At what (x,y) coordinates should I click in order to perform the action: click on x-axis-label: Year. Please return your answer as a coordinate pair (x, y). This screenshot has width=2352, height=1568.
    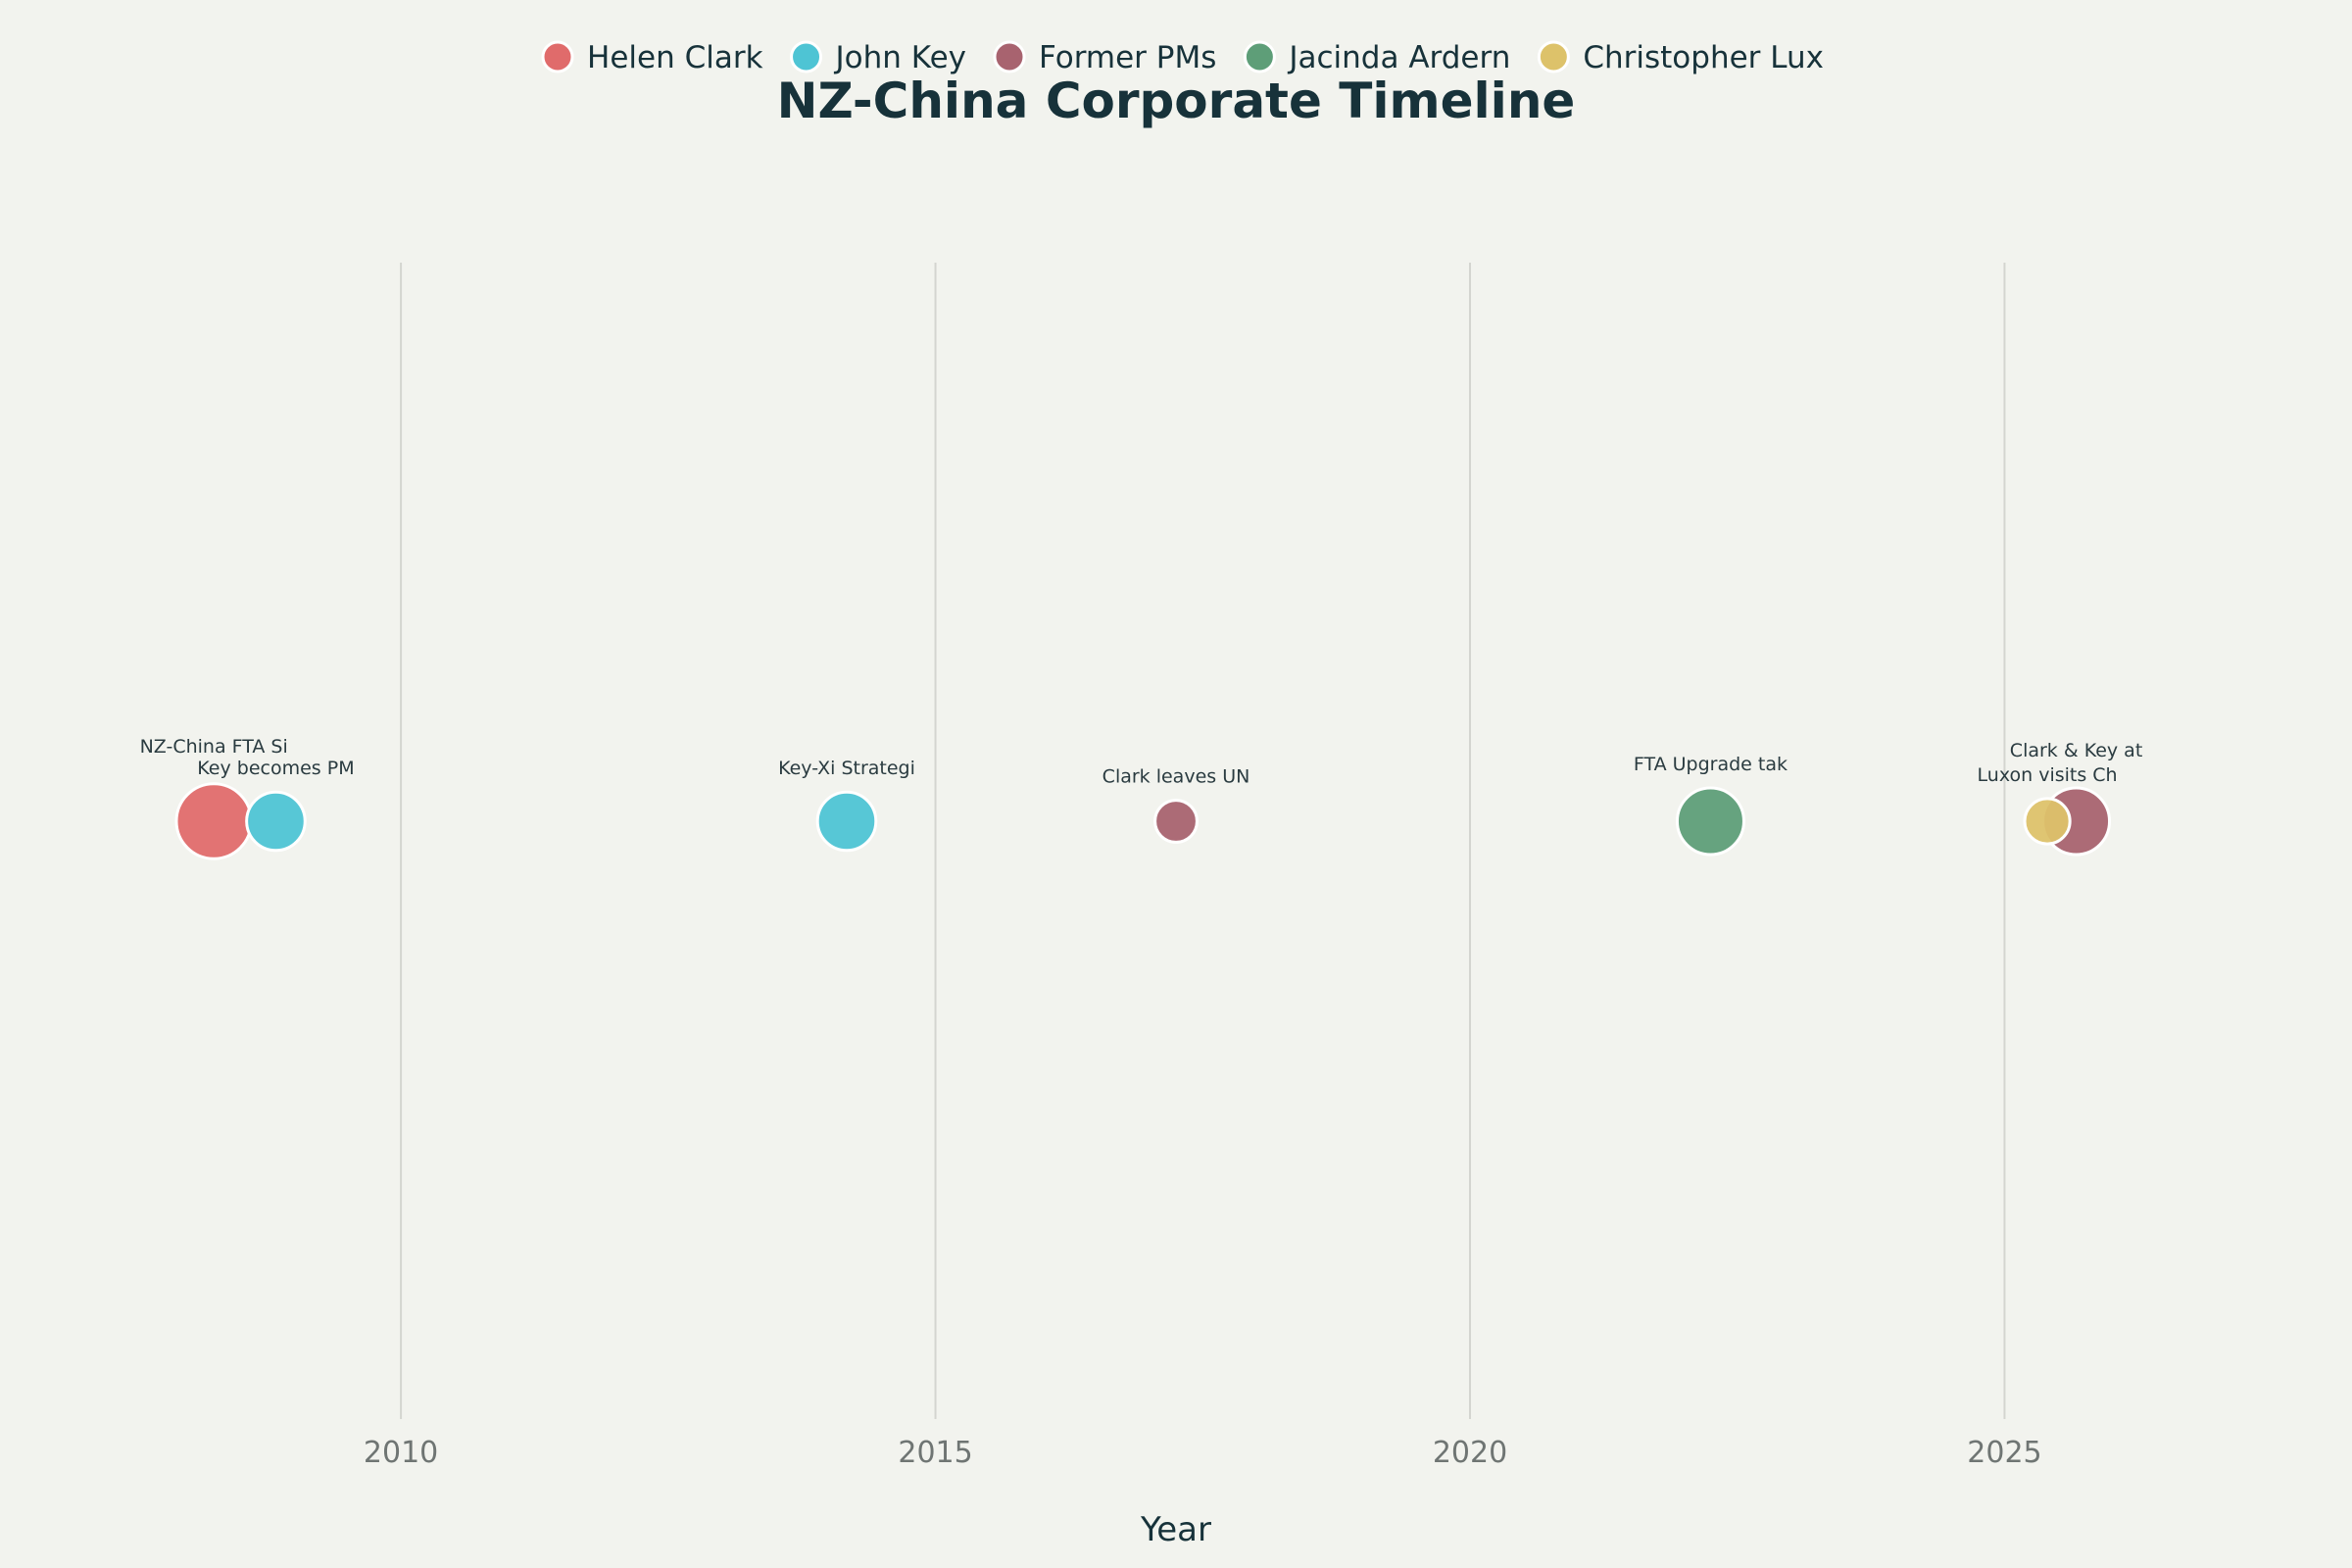
    Looking at the image, I should click on (1175, 1529).